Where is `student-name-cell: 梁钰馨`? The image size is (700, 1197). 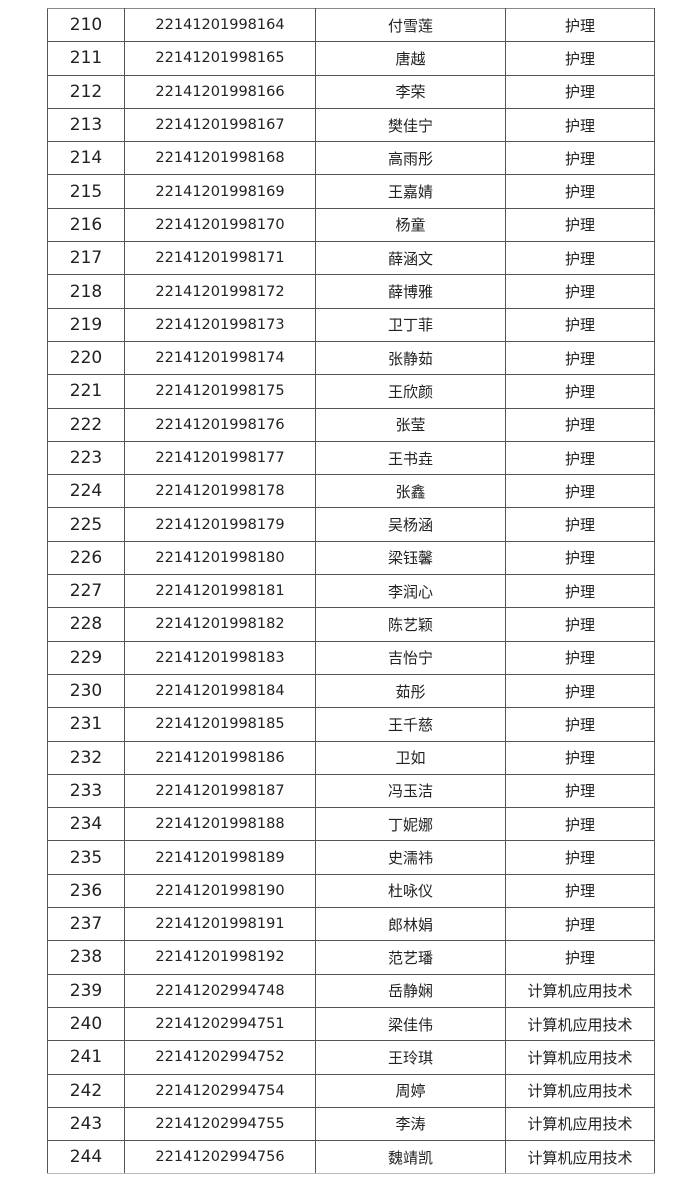 student-name-cell: 梁钰馨 is located at coordinates (410, 558).